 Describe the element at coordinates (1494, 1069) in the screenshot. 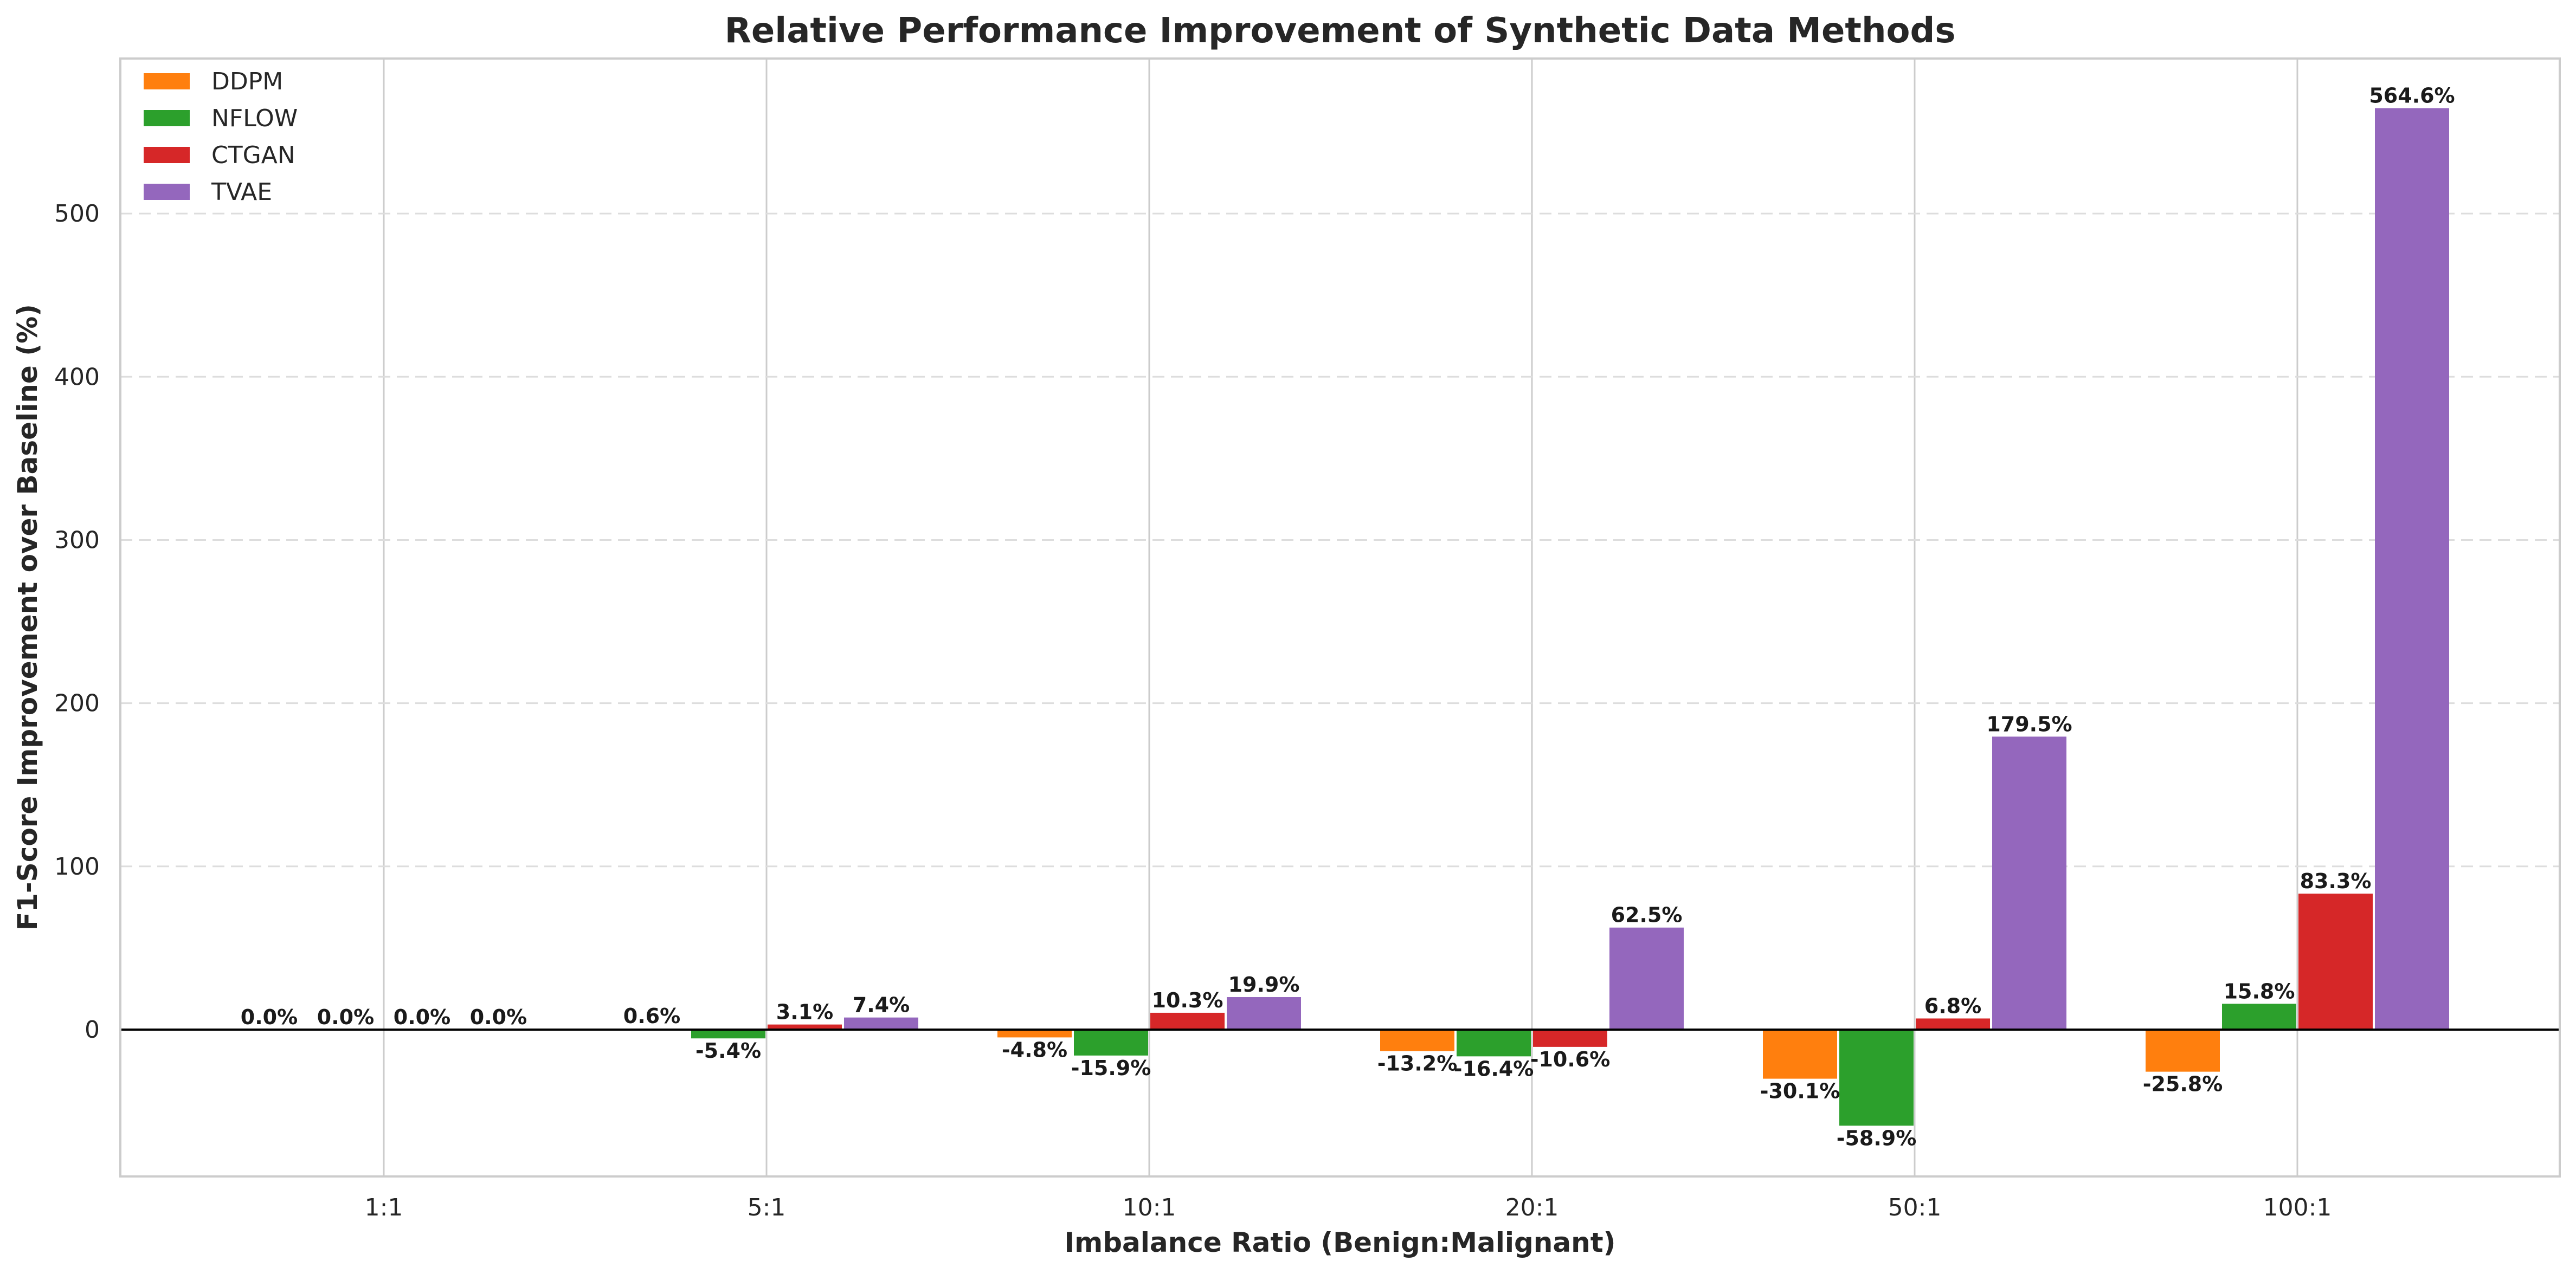

I see `bar-label-nflow-20-1: -16.4%` at that location.